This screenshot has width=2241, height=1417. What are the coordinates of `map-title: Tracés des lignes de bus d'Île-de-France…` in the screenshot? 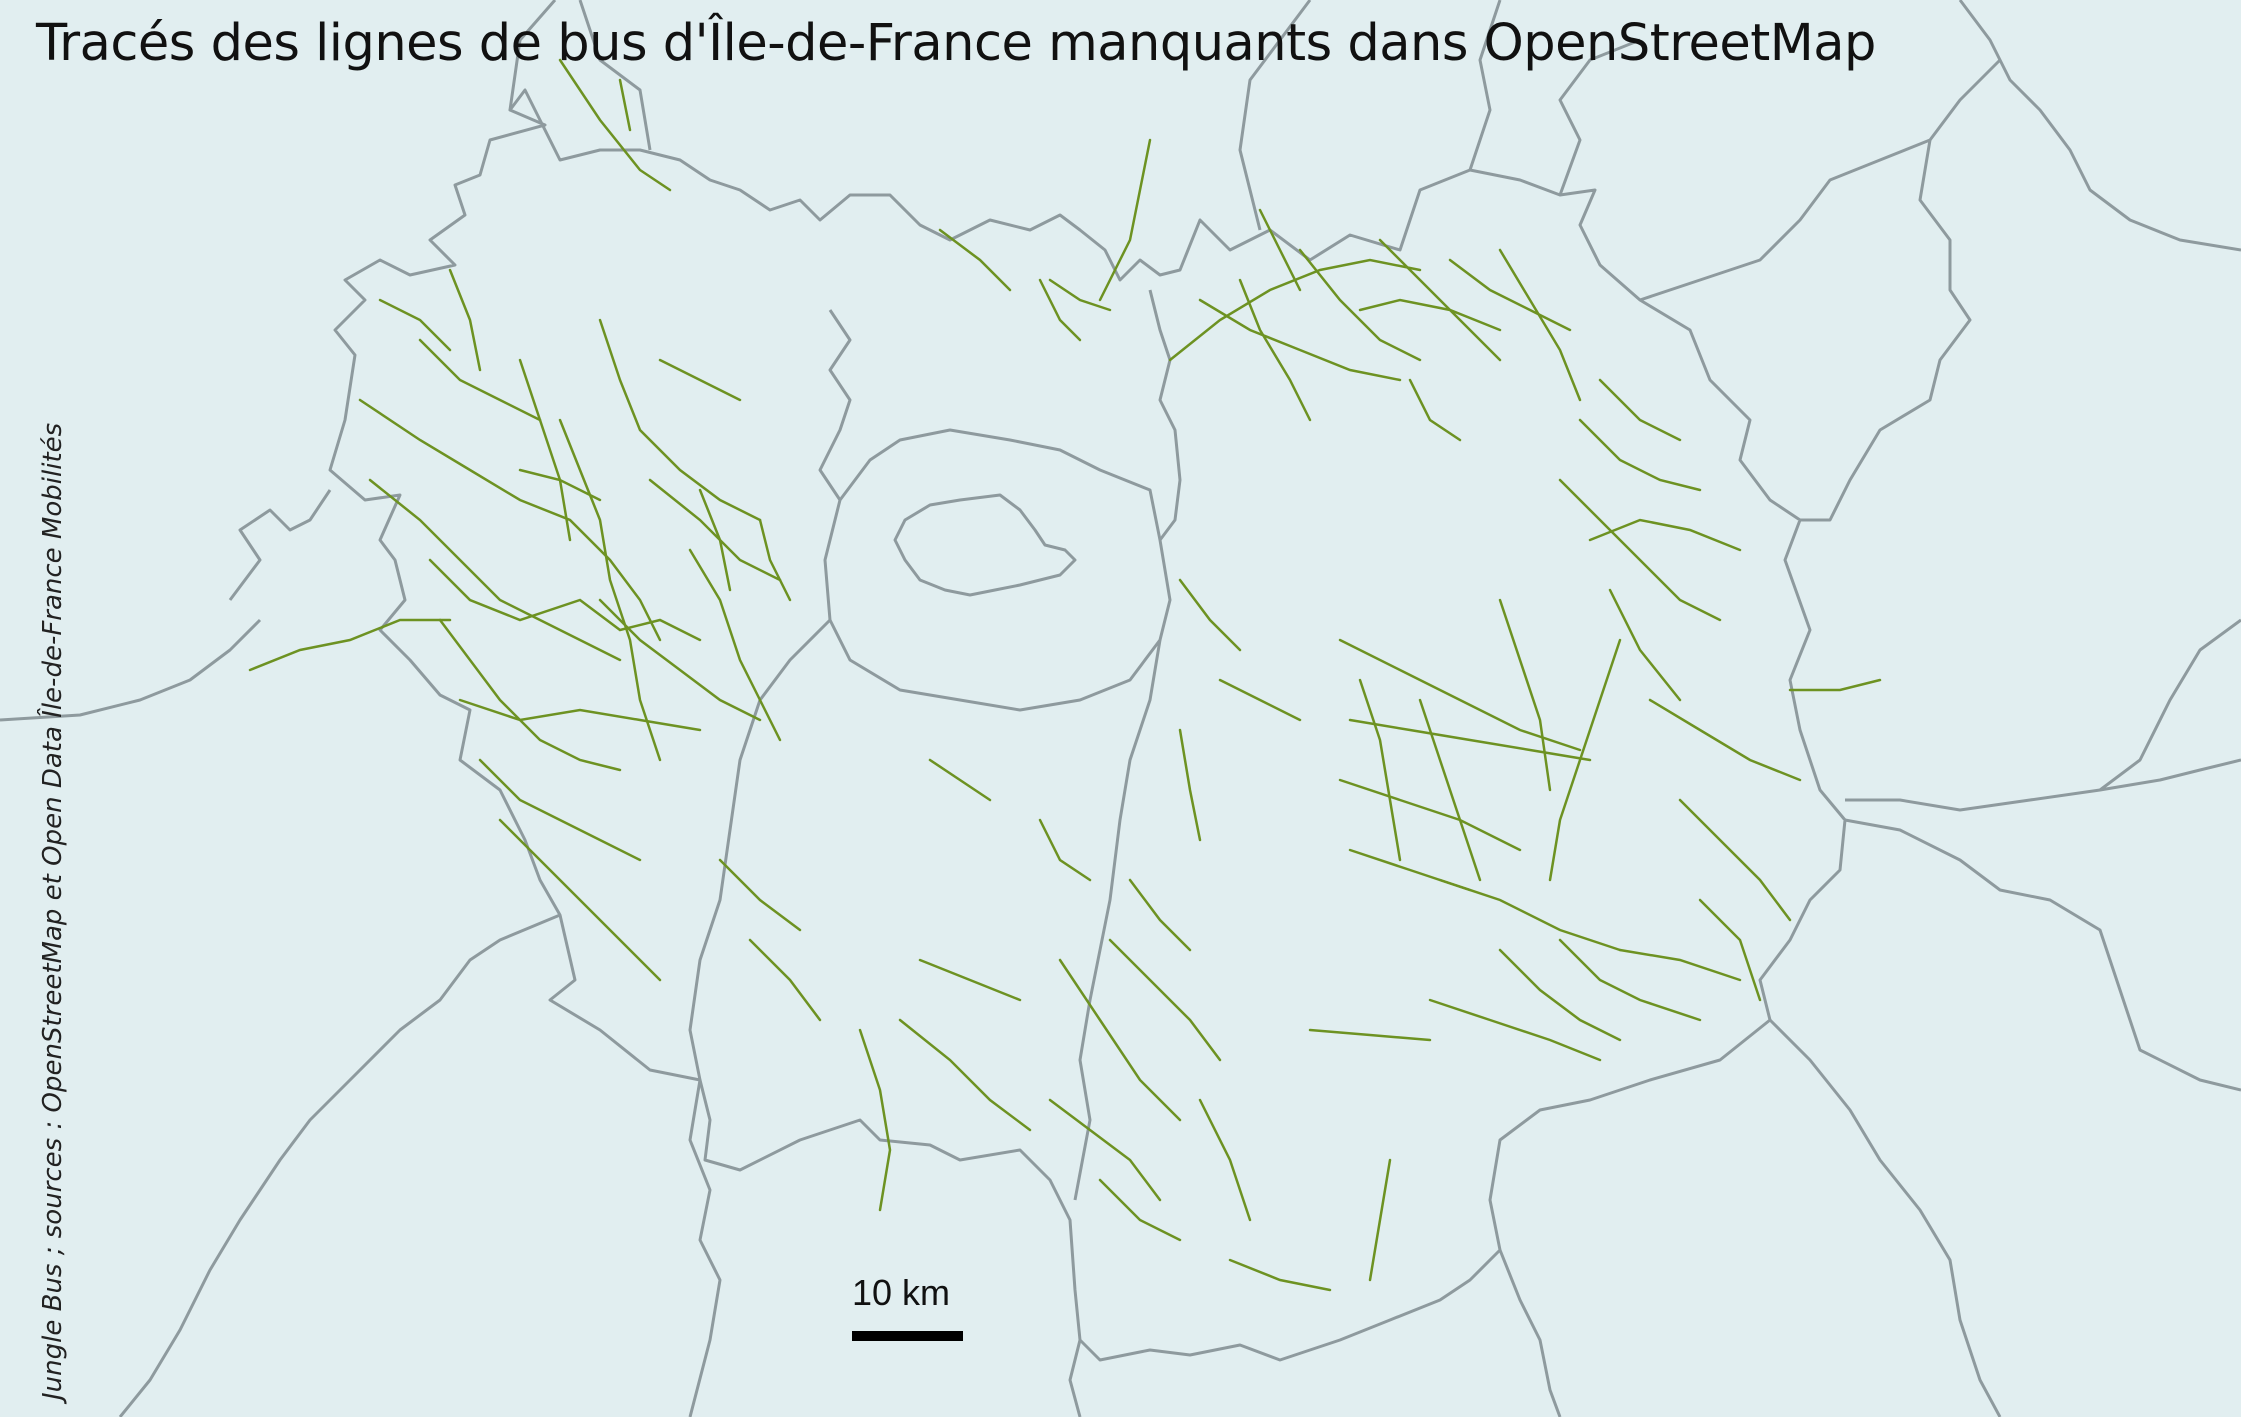 It's located at (956, 43).